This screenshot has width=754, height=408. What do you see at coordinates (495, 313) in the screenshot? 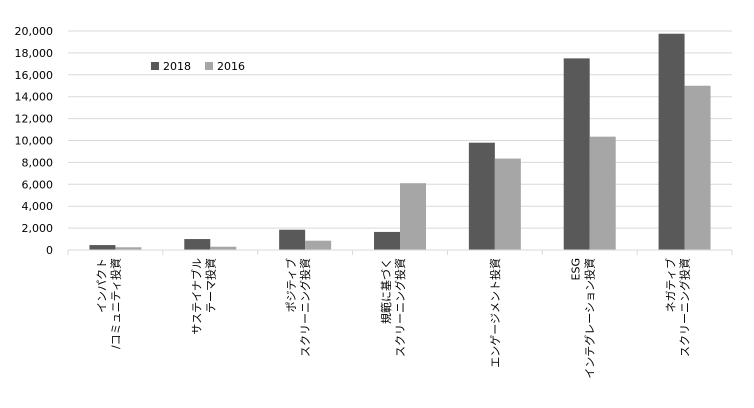
I see `x-tick-label: エンゲージメント投資` at bounding box center [495, 313].